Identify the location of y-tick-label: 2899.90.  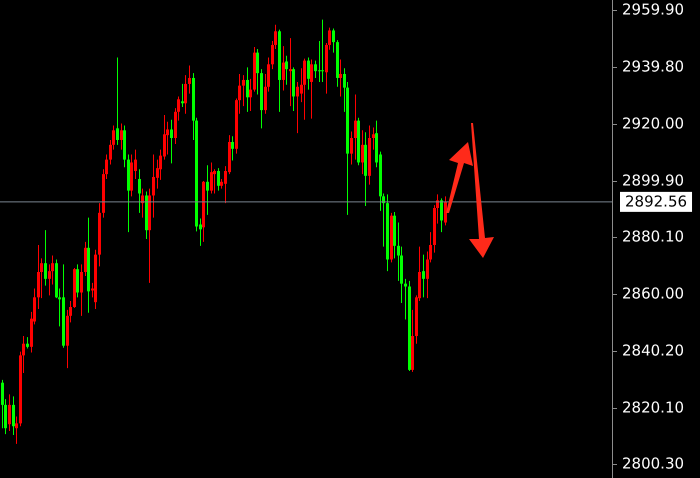
(653, 180).